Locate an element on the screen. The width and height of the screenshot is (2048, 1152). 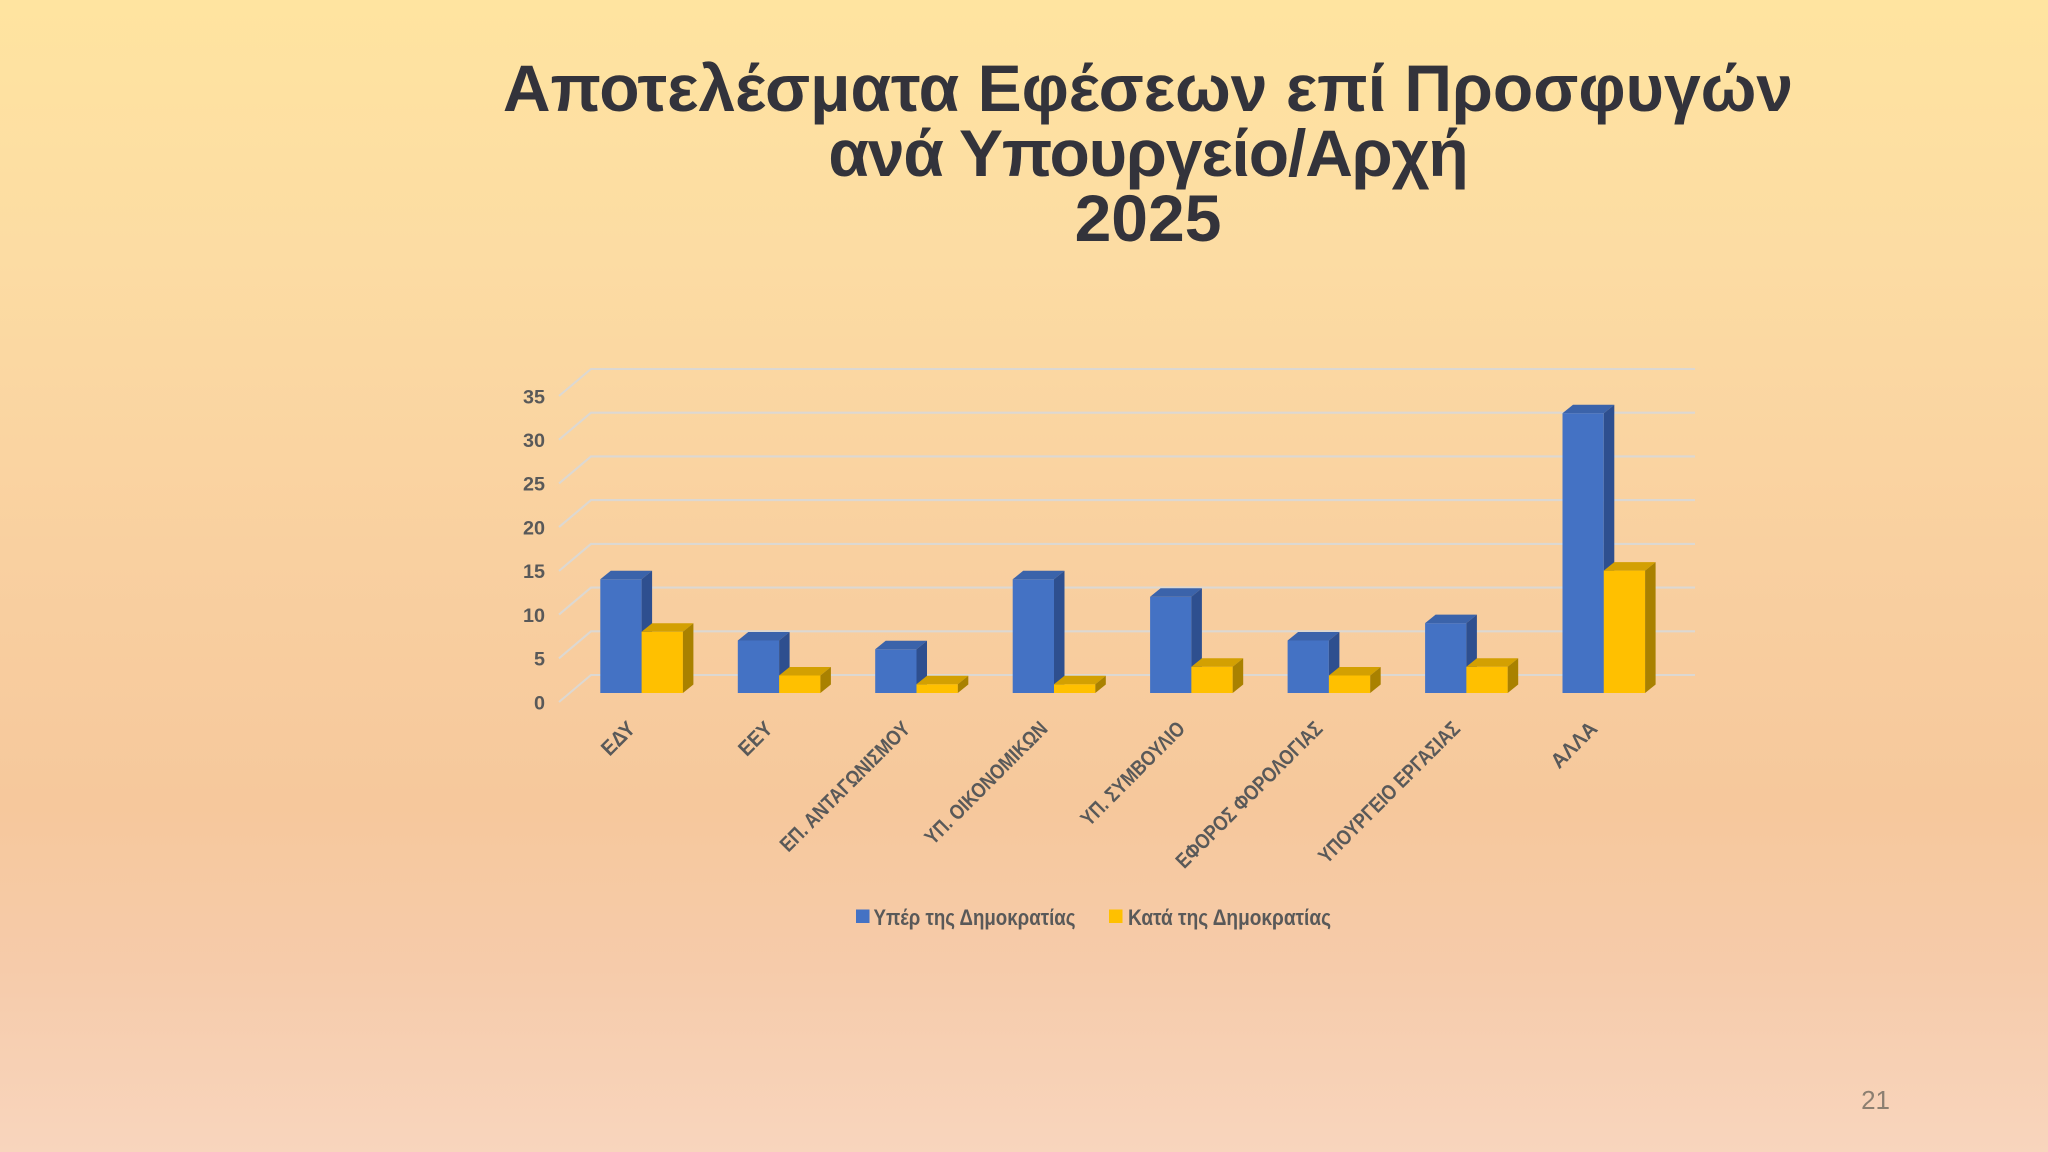
svg-text: 35 is located at coordinates (534, 397).